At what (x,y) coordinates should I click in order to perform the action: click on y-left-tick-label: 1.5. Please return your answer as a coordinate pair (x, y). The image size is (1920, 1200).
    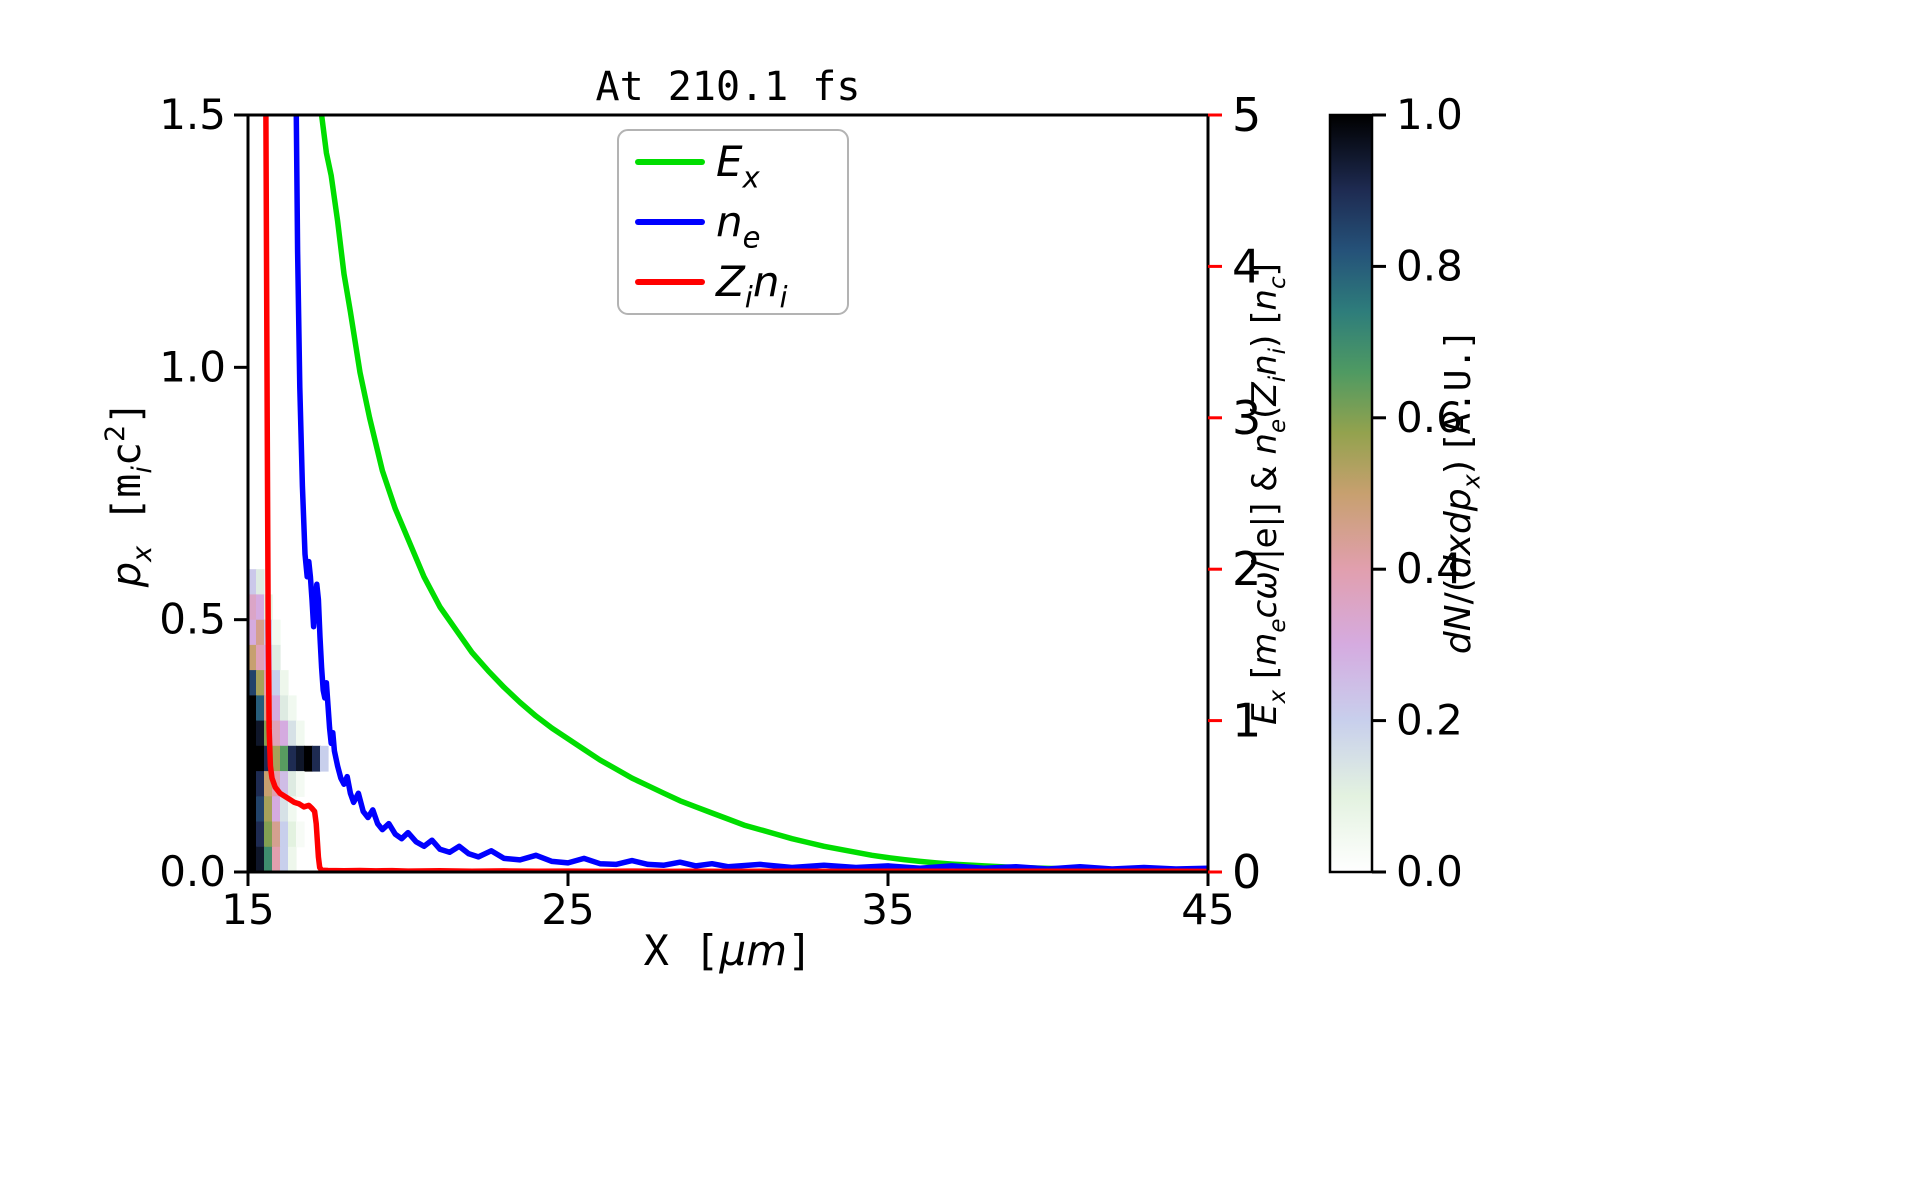
    Looking at the image, I should click on (192, 114).